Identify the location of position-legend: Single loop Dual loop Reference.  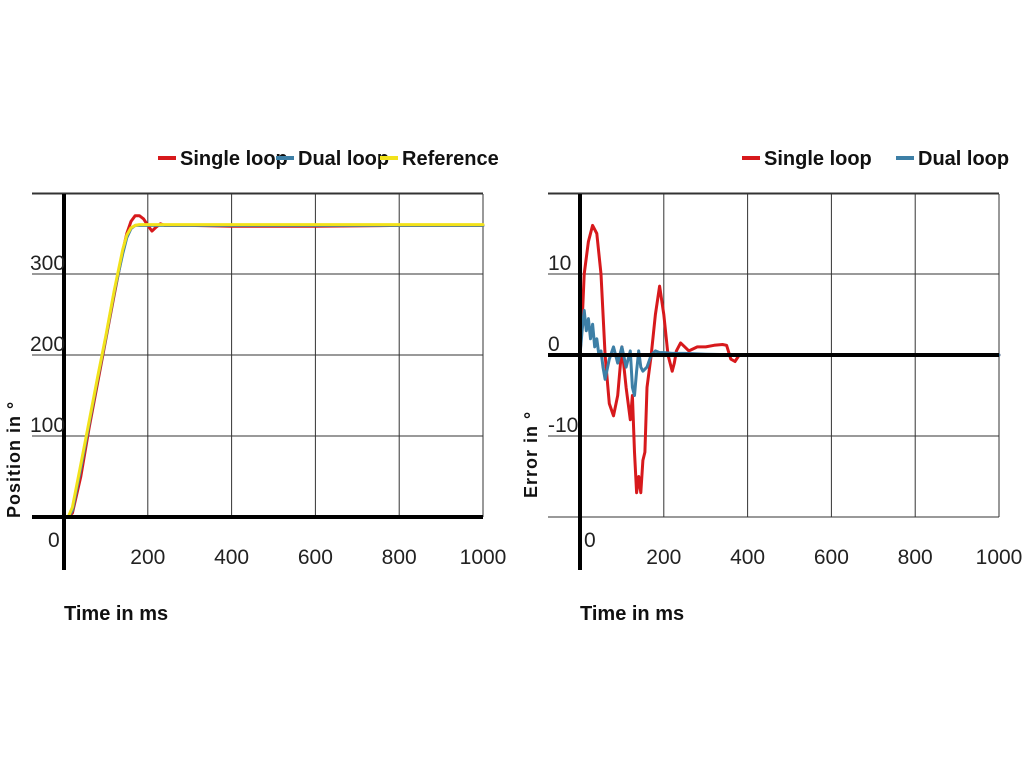
(328, 159).